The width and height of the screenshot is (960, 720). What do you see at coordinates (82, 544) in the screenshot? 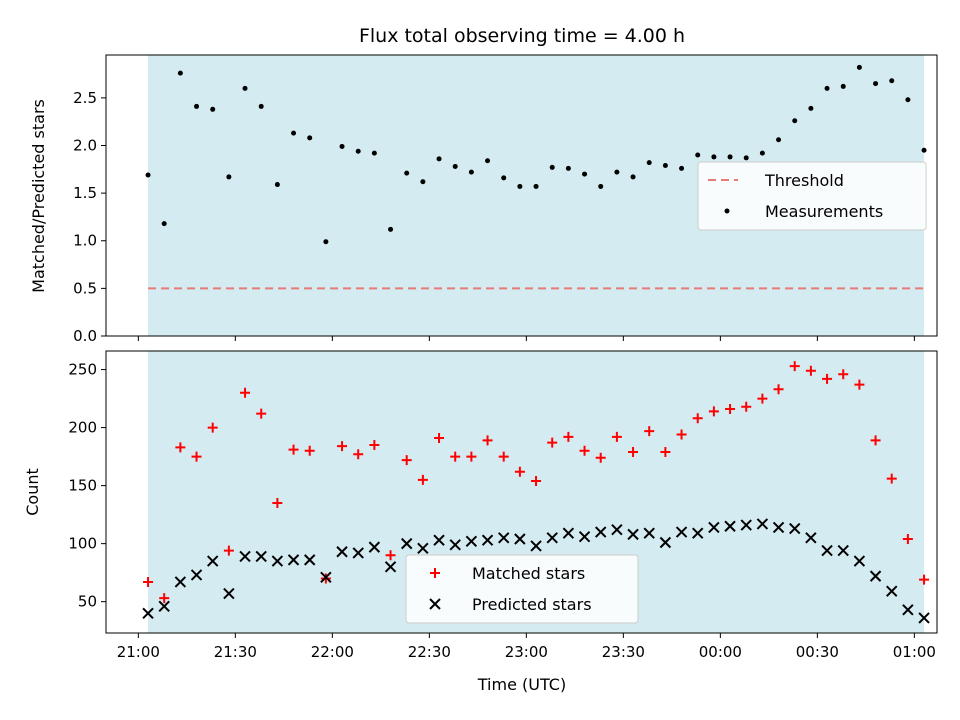
I see `count-y-tick-label: 100` at bounding box center [82, 544].